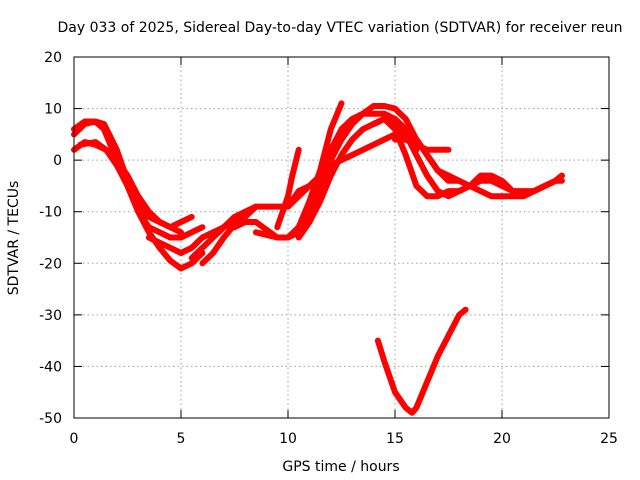 This screenshot has width=640, height=480. I want to click on y-tick-label: 20, so click(53, 58).